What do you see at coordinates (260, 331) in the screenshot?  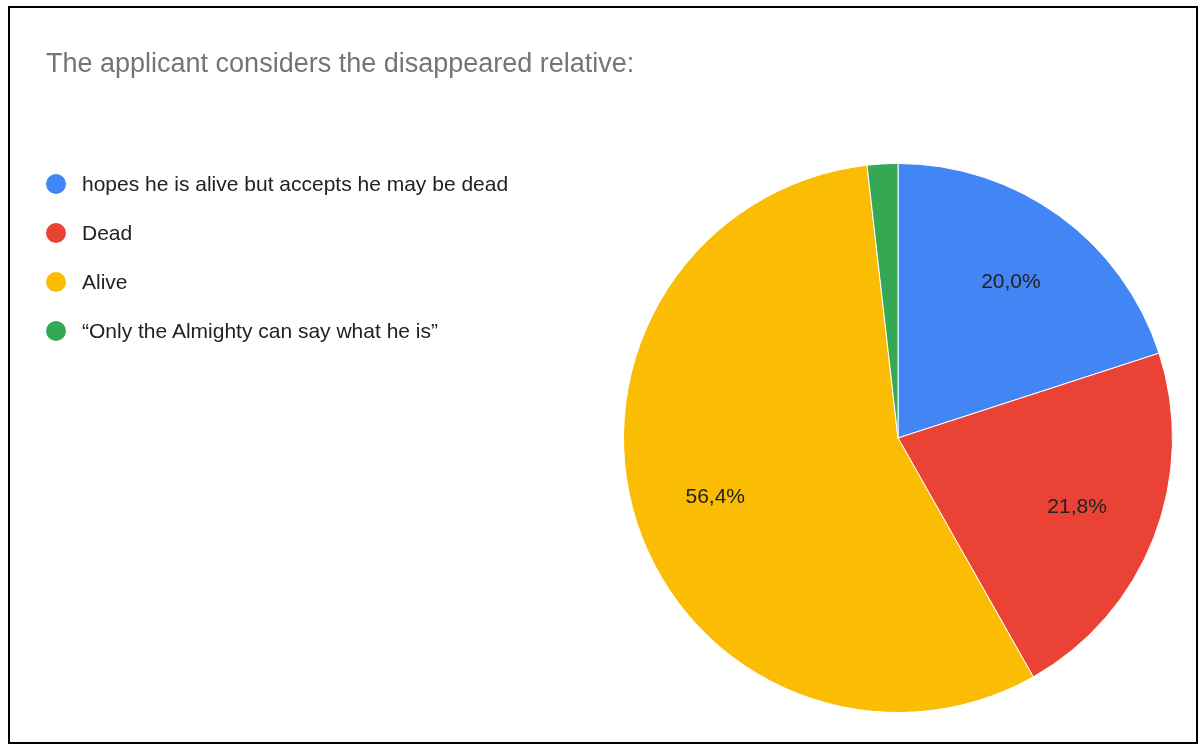 I see `legend-label: “Only the Almighty can say what he is”` at bounding box center [260, 331].